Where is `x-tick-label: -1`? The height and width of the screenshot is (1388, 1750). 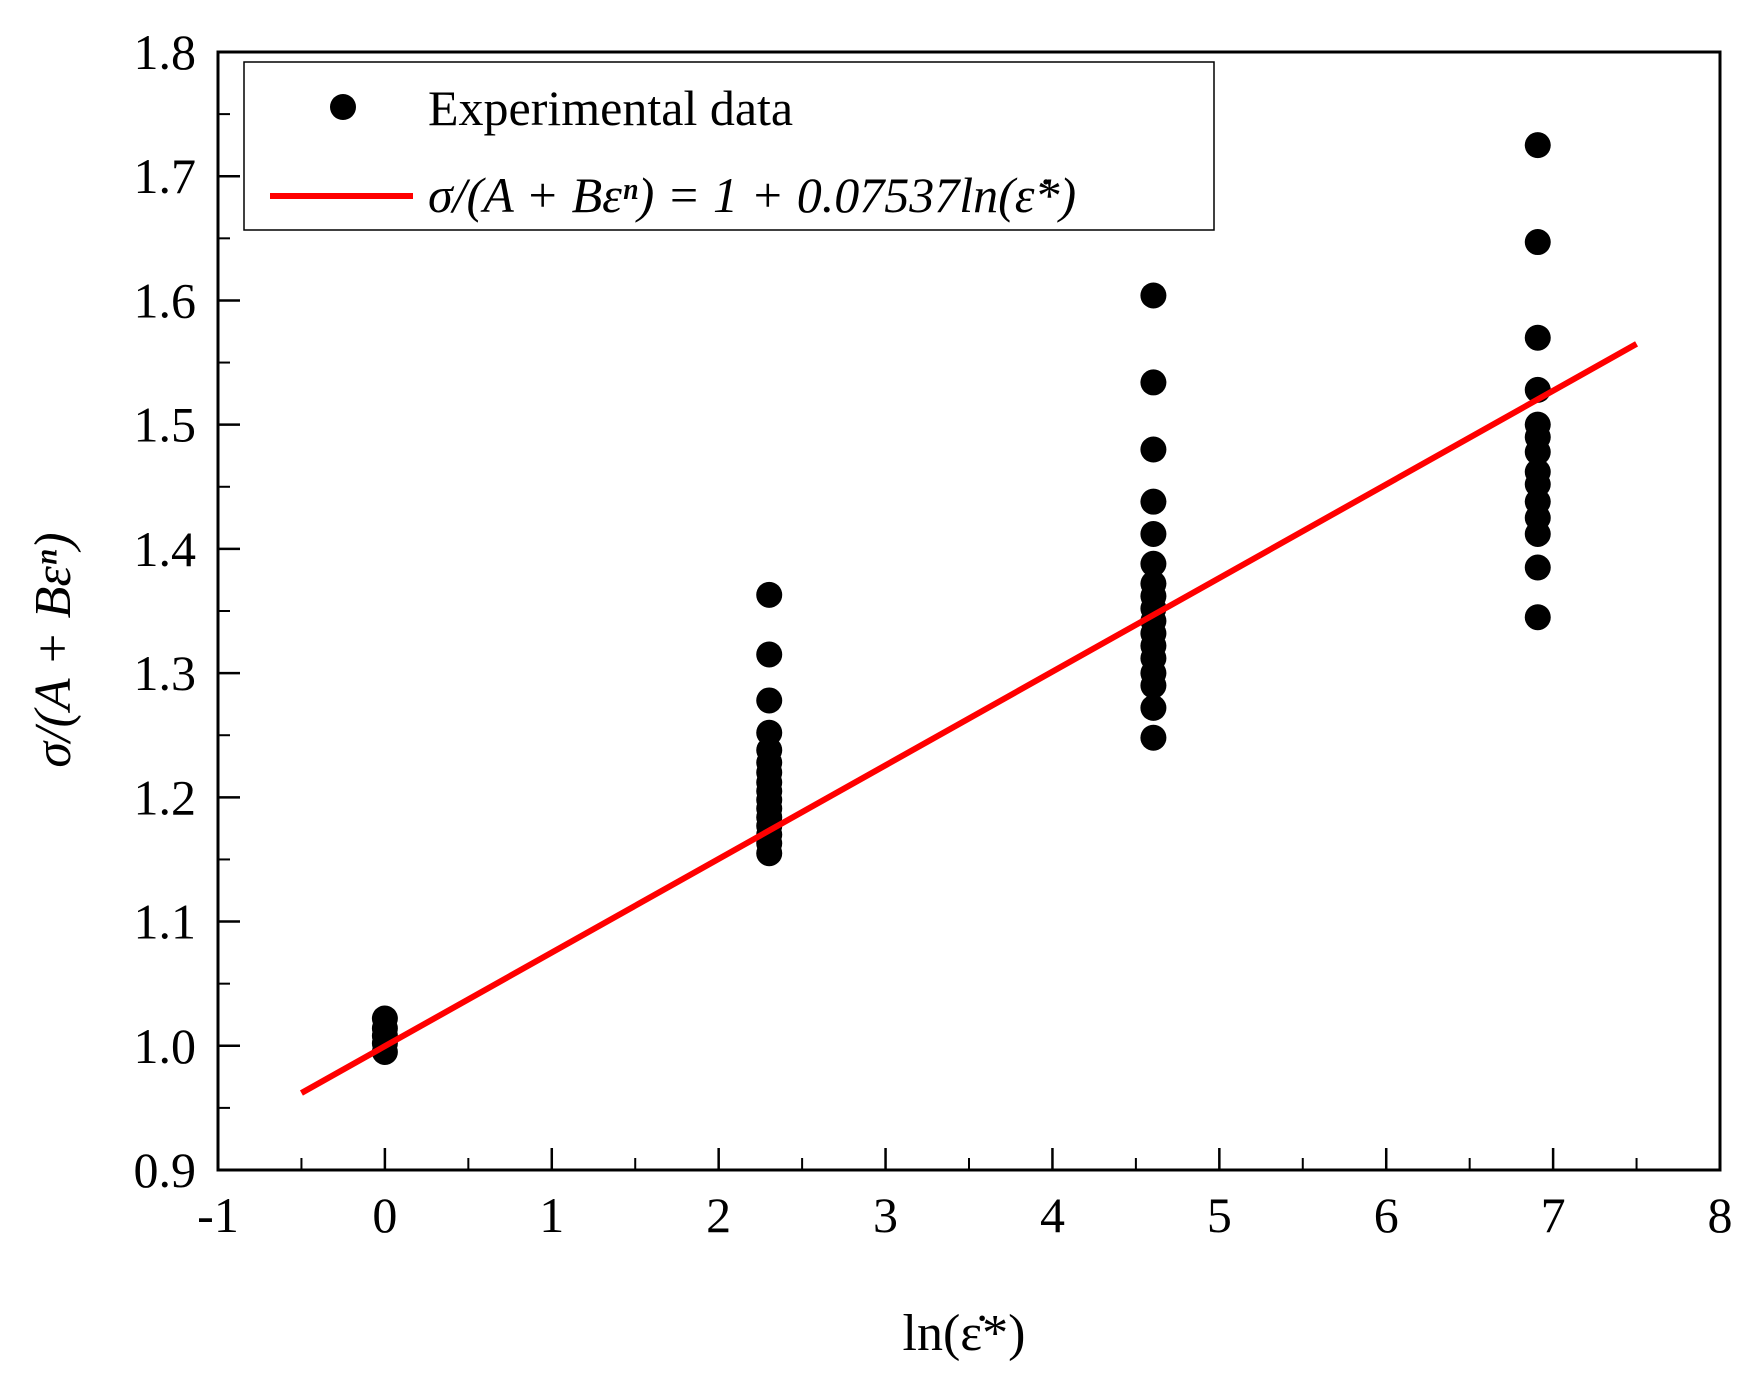
x-tick-label: -1 is located at coordinates (218, 1215).